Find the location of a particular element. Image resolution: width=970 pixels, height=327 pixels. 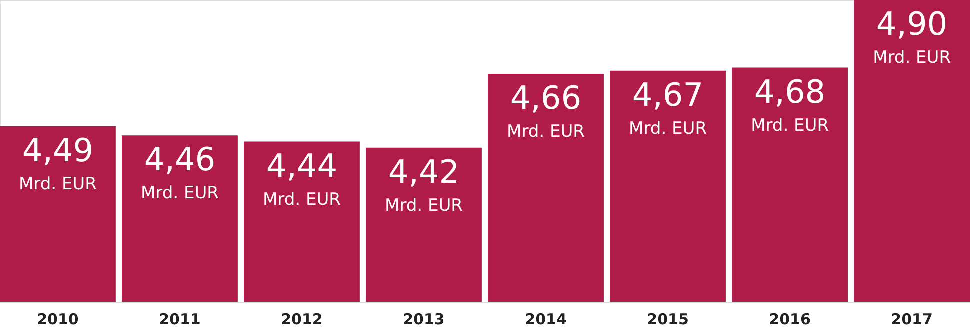

x-tick-label: 2014 is located at coordinates (546, 318).